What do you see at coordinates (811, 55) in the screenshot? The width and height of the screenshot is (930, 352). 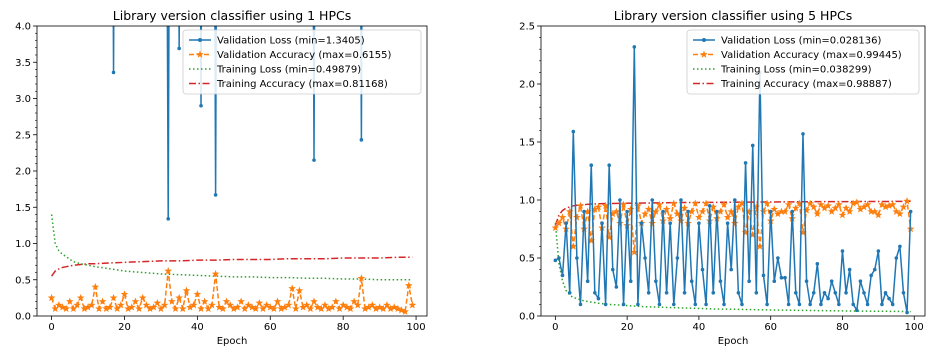 I see `legend-label: Validation Accuracy (max=0.99445)` at bounding box center [811, 55].